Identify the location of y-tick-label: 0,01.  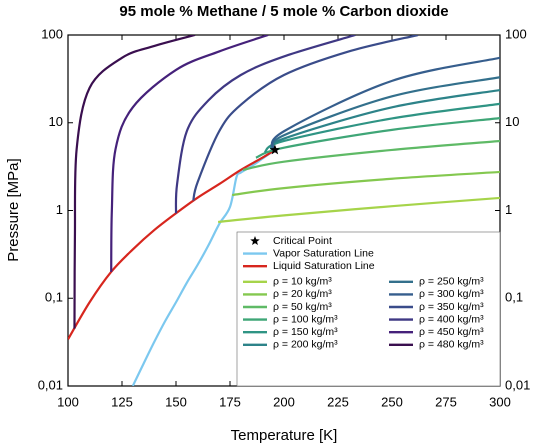
(50, 384).